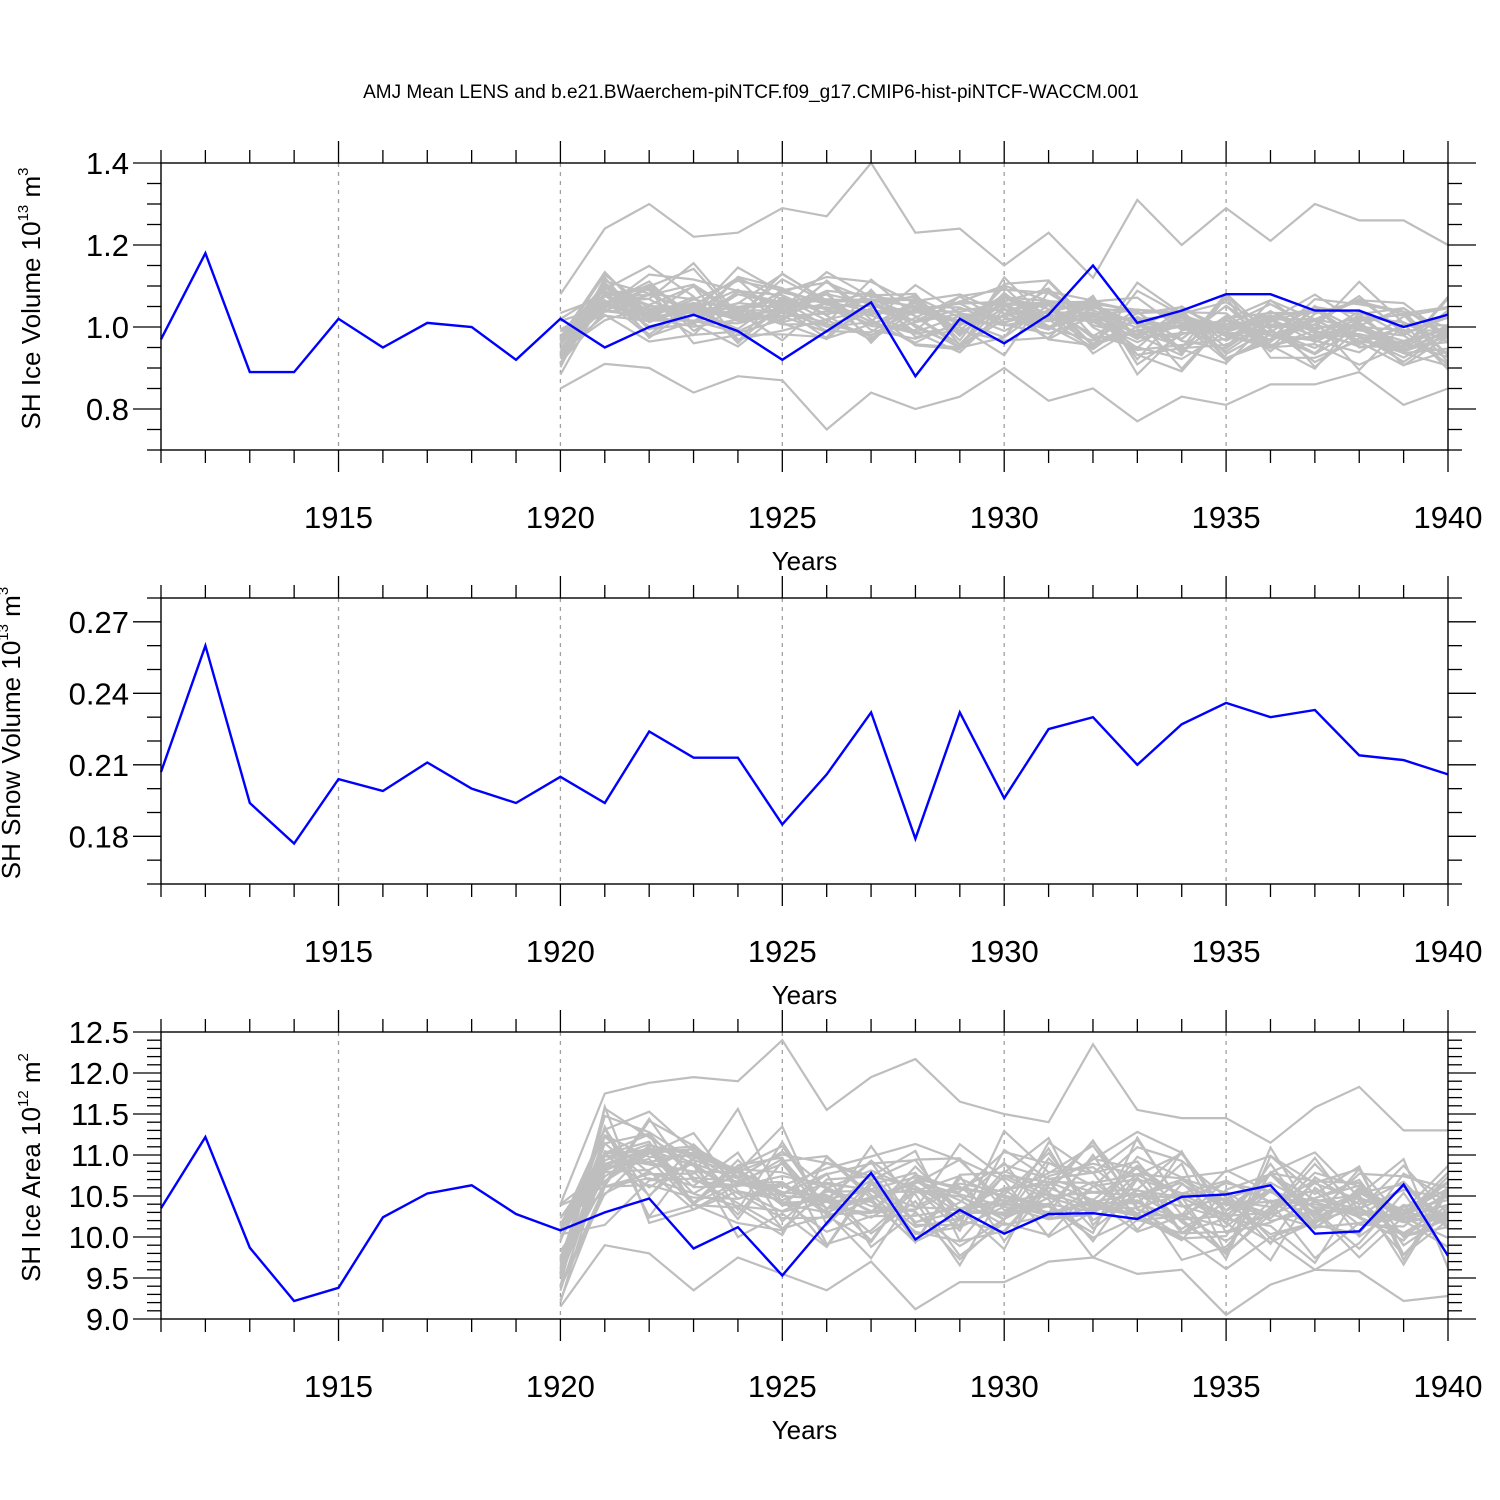  I want to click on y-tick-label: 0.18, so click(99, 836).